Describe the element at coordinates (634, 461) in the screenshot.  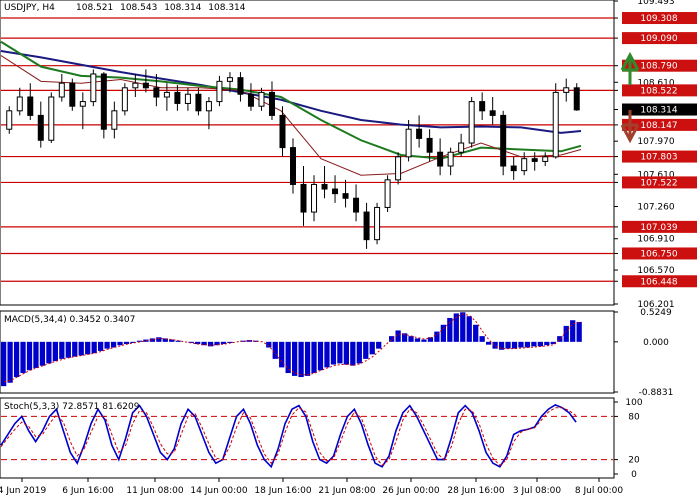
I see `stoch-tick-label: 20` at that location.